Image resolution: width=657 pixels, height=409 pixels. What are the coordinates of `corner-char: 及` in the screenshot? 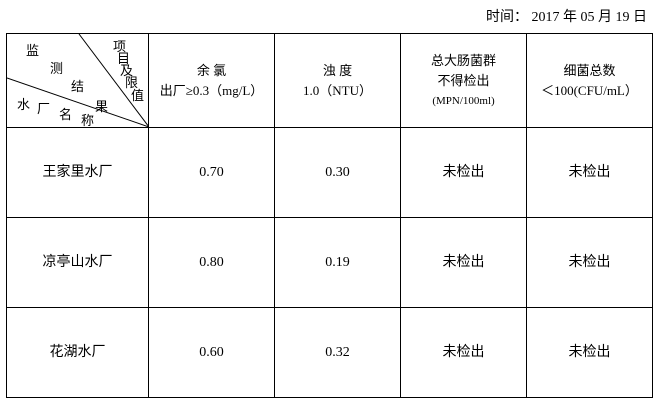 It's located at (127, 70).